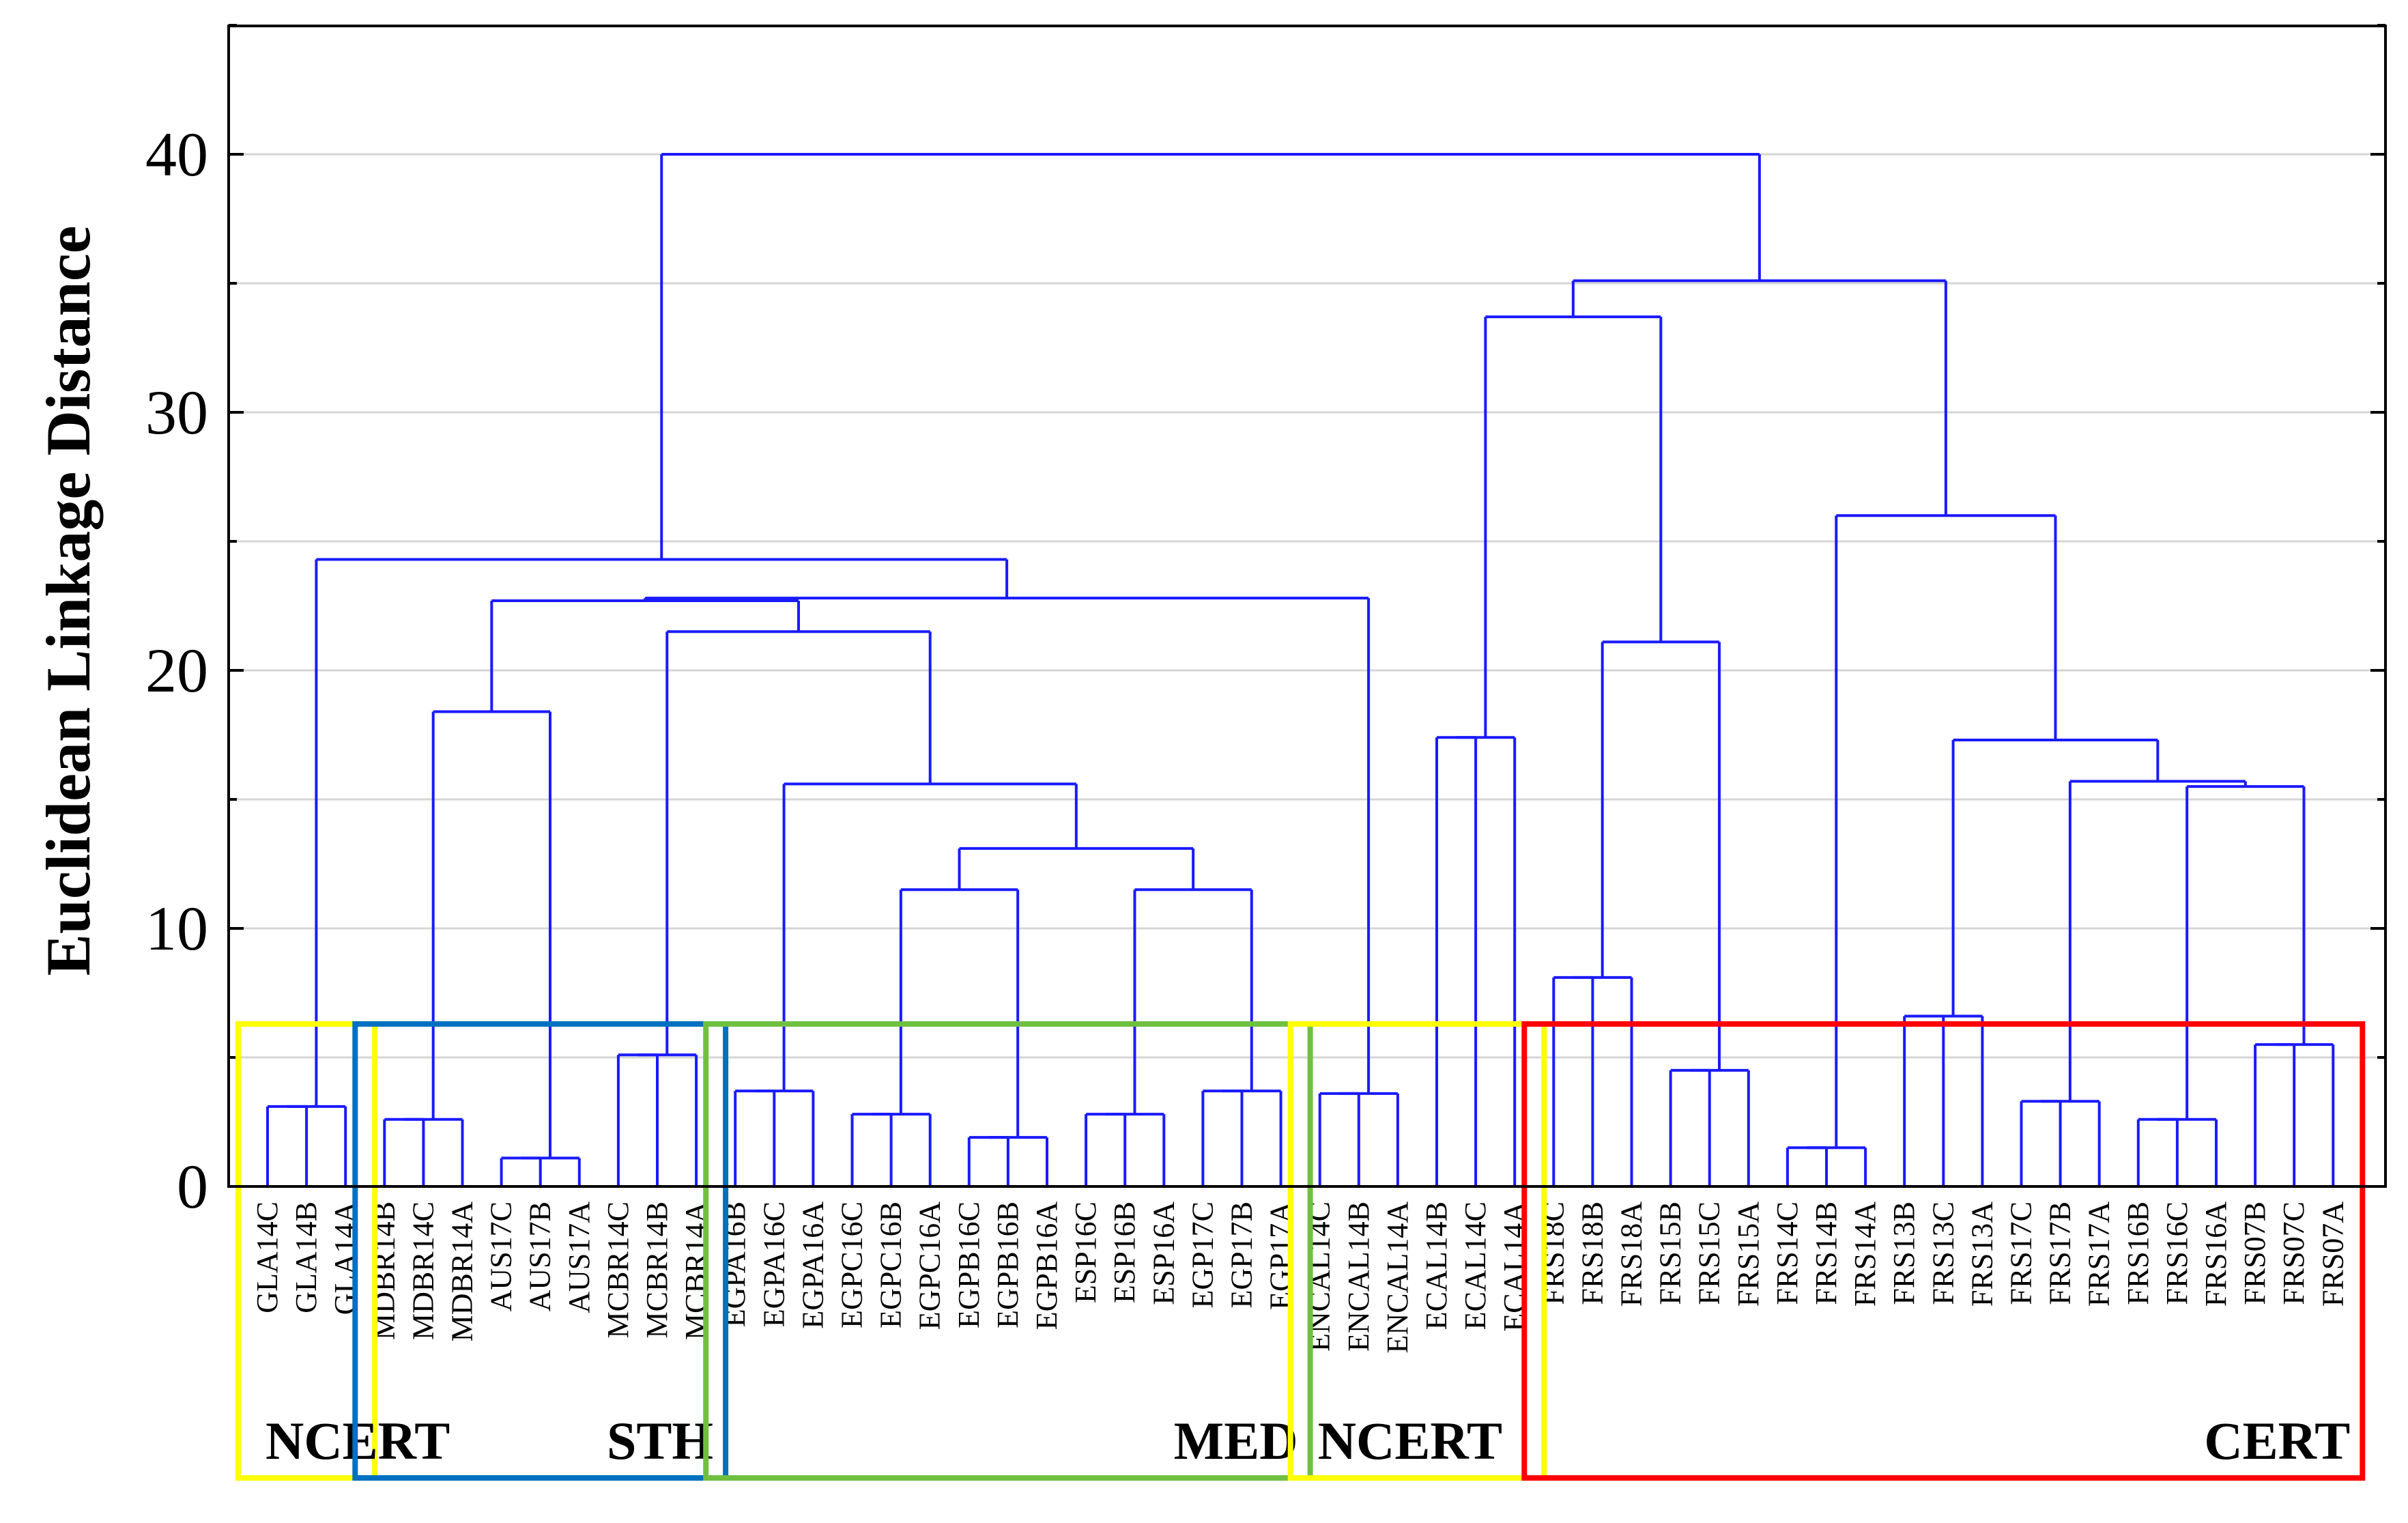  Describe the element at coordinates (462, 1271) in the screenshot. I see `leaf-label: MDBR14A` at that location.